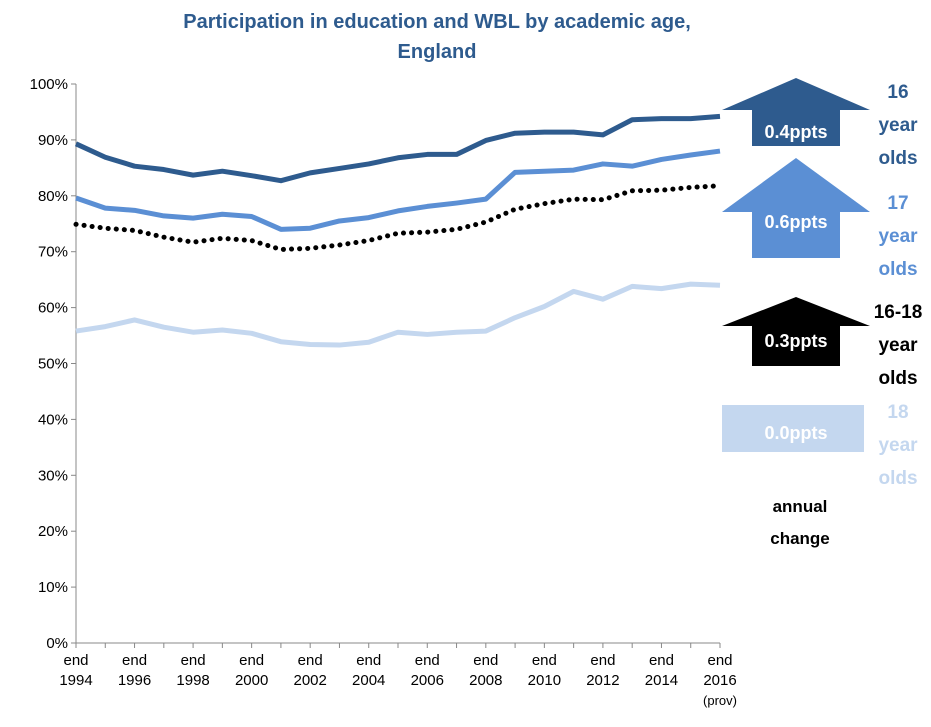 The height and width of the screenshot is (727, 931). Describe the element at coordinates (898, 236) in the screenshot. I see `legend-label: 17 year olds` at that location.